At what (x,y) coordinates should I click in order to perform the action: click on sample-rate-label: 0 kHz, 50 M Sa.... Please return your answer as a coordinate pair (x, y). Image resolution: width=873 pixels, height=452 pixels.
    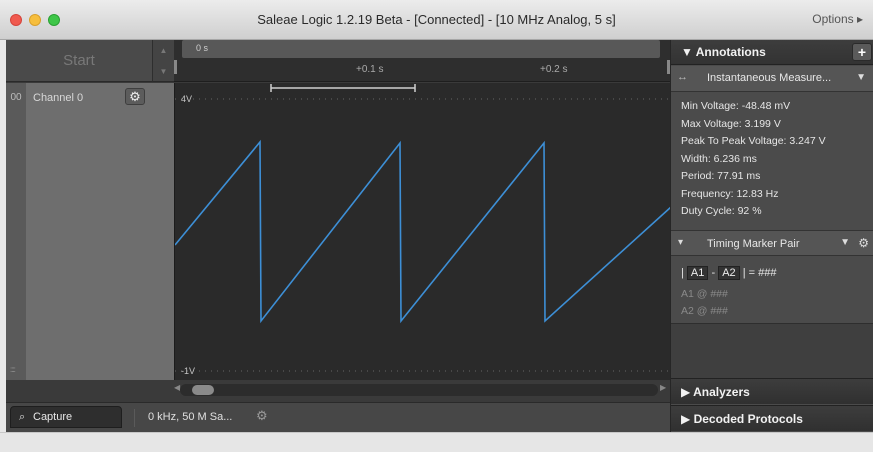
    Looking at the image, I should click on (190, 417).